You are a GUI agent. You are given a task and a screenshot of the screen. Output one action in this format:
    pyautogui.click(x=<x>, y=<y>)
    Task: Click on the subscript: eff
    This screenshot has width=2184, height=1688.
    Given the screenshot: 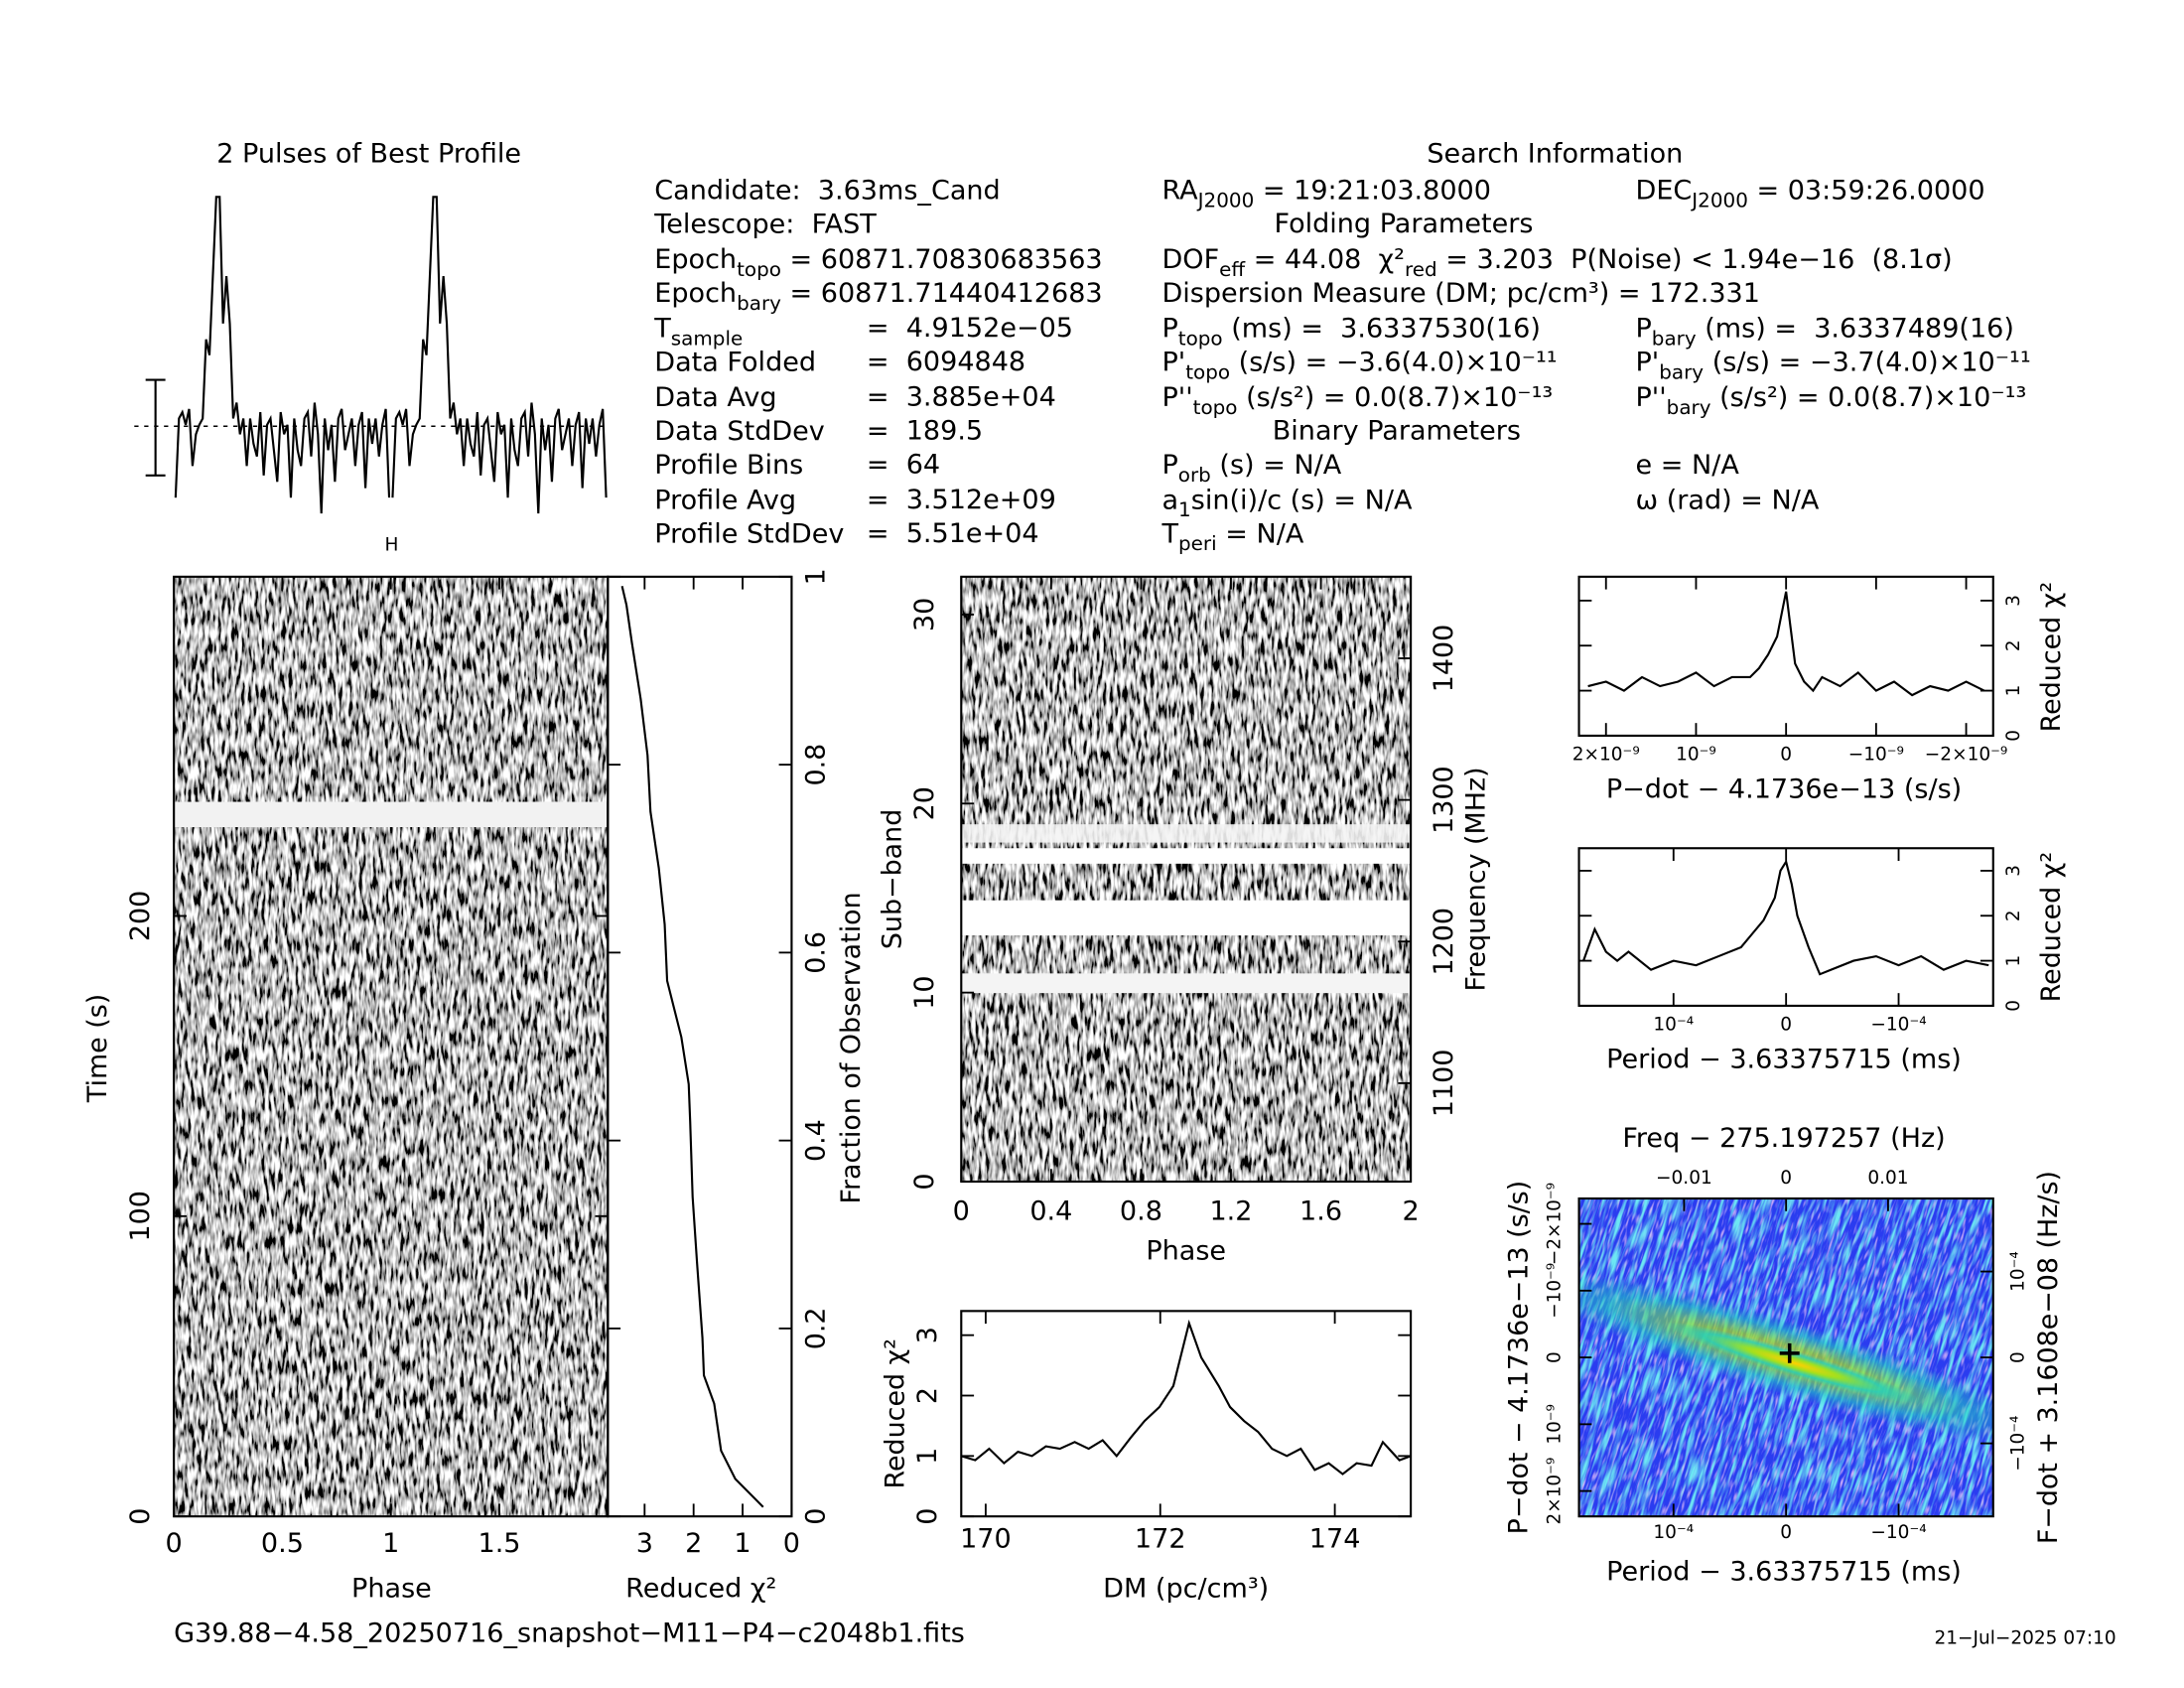 What is the action you would take?
    pyautogui.click(x=1232, y=269)
    